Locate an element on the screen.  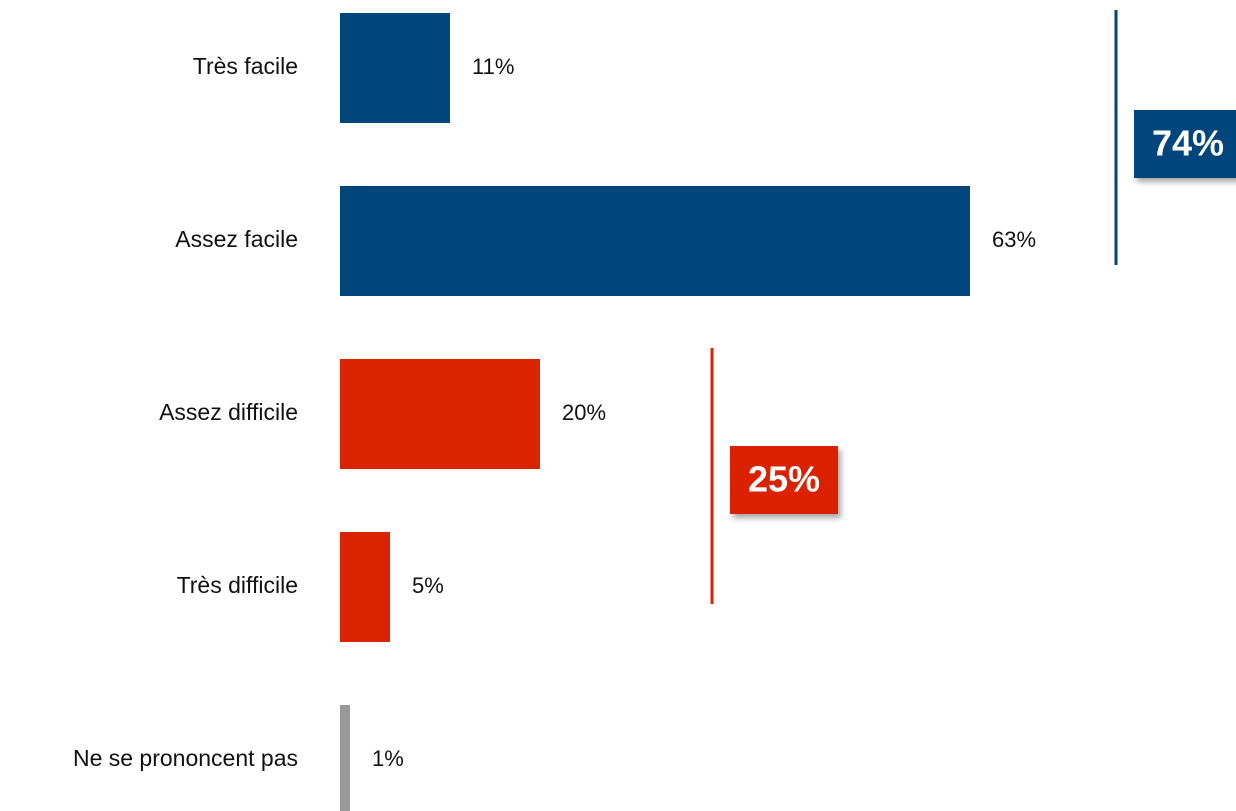
category-label-2: Assez difficile is located at coordinates (228, 412).